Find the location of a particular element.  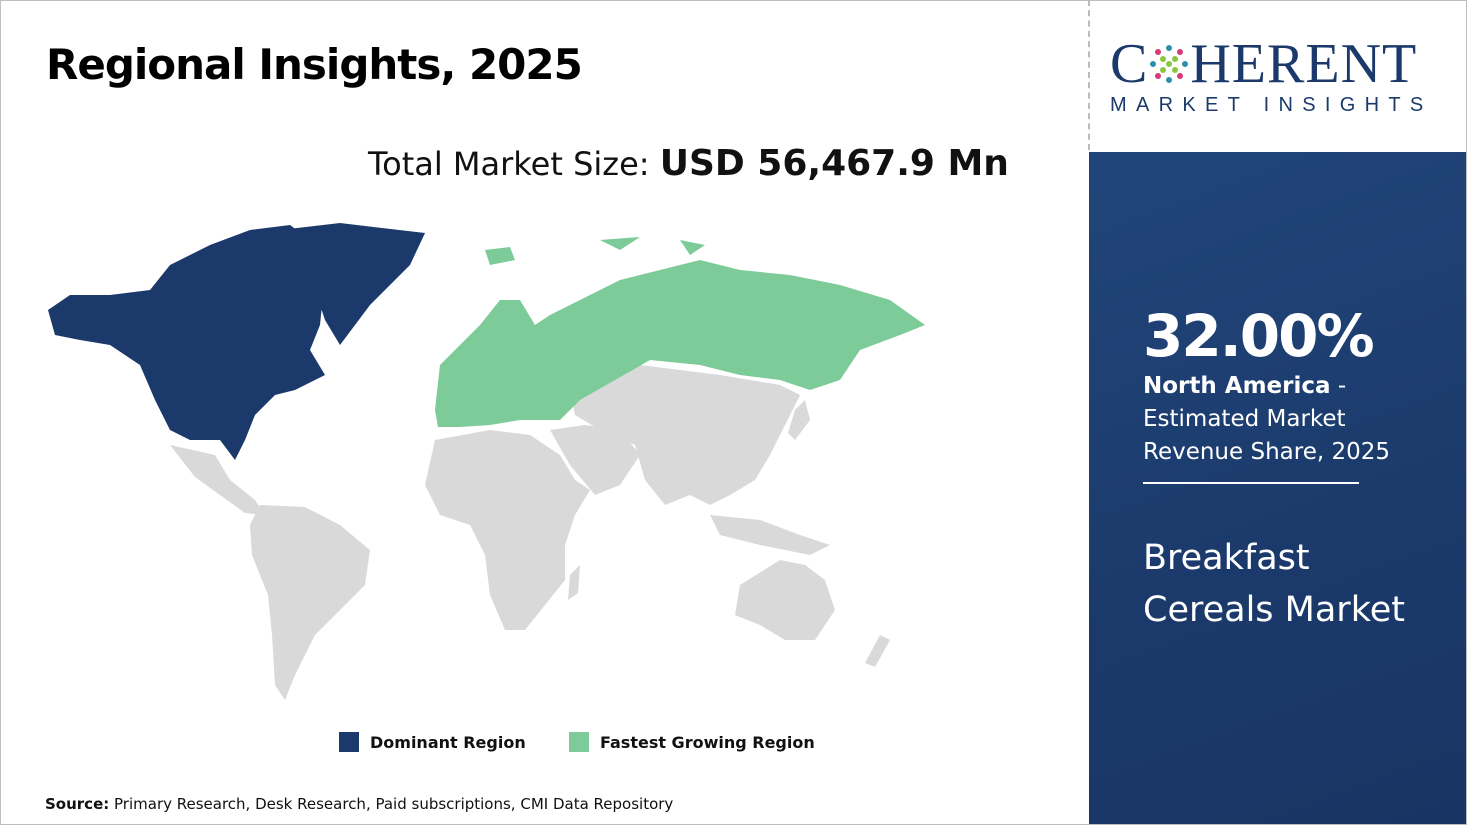

company-logo: C HERENT MARKET INSIGHTS is located at coordinates (1280, 76).